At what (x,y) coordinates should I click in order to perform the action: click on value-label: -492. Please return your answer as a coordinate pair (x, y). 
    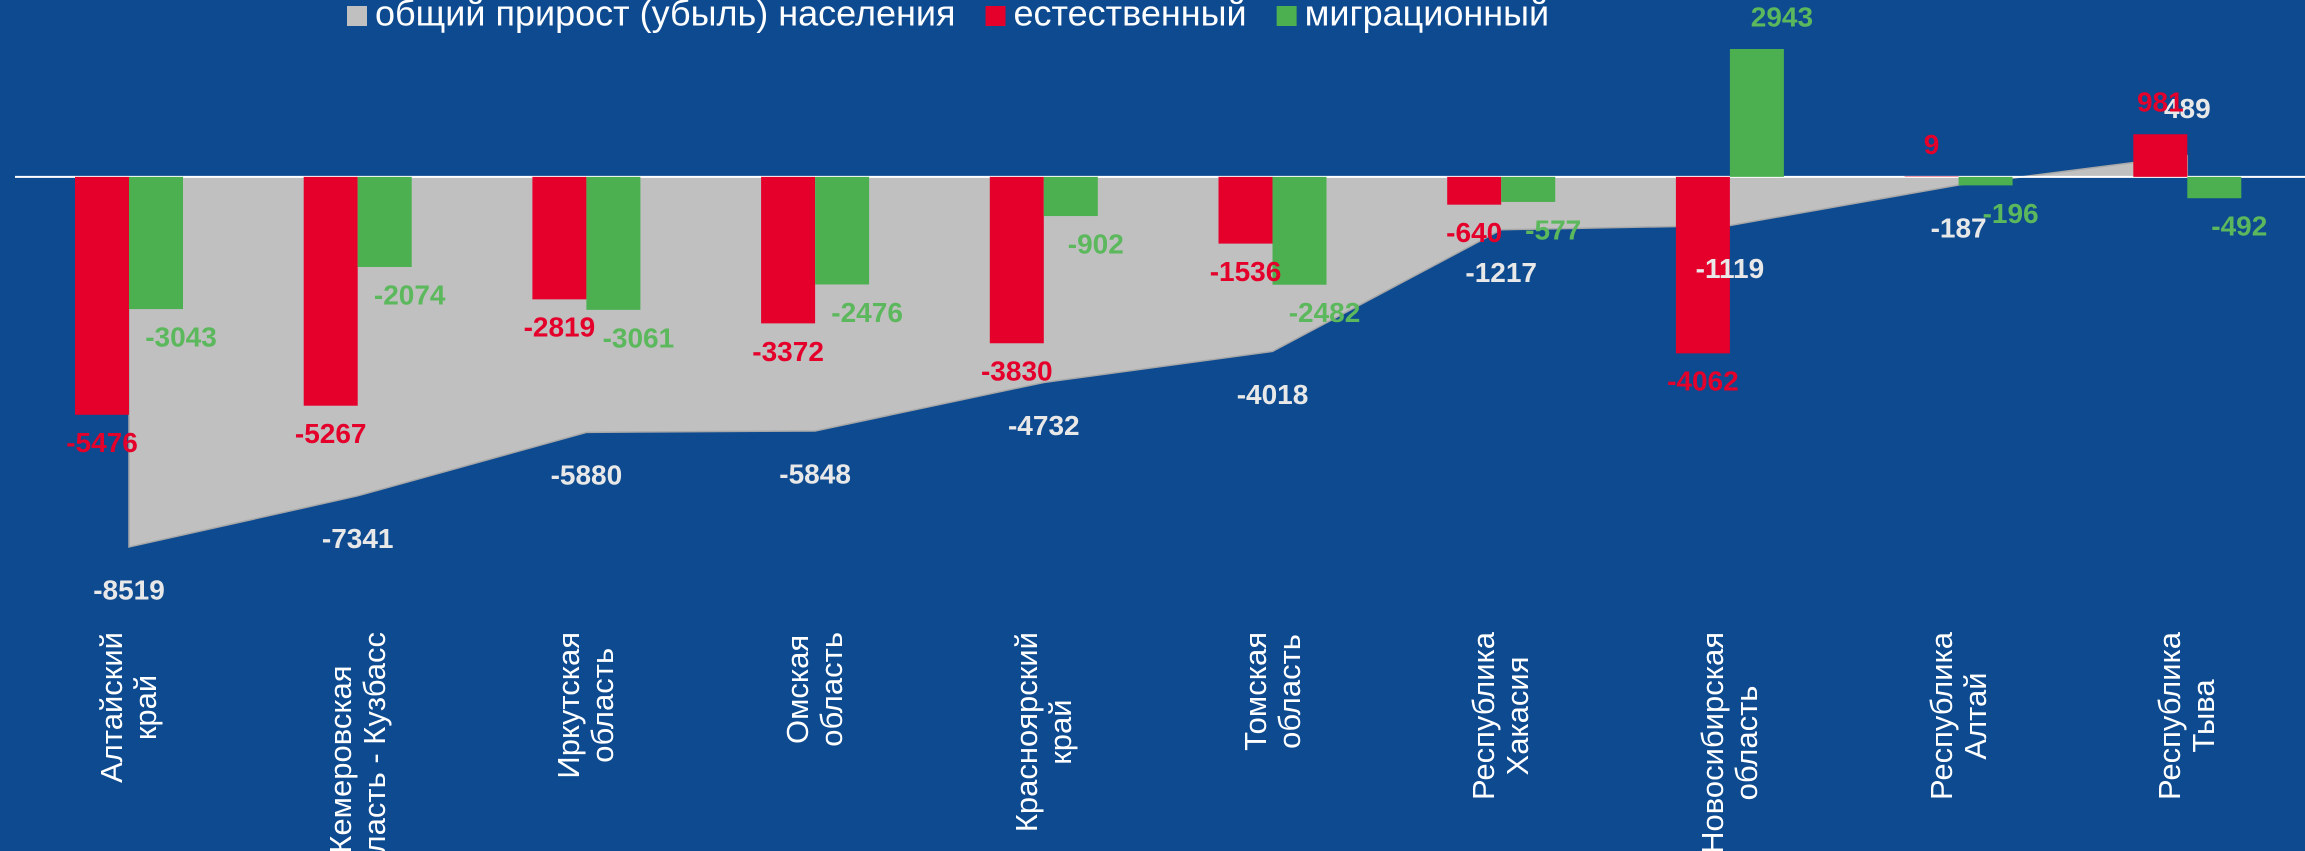
    Looking at the image, I should click on (2239, 226).